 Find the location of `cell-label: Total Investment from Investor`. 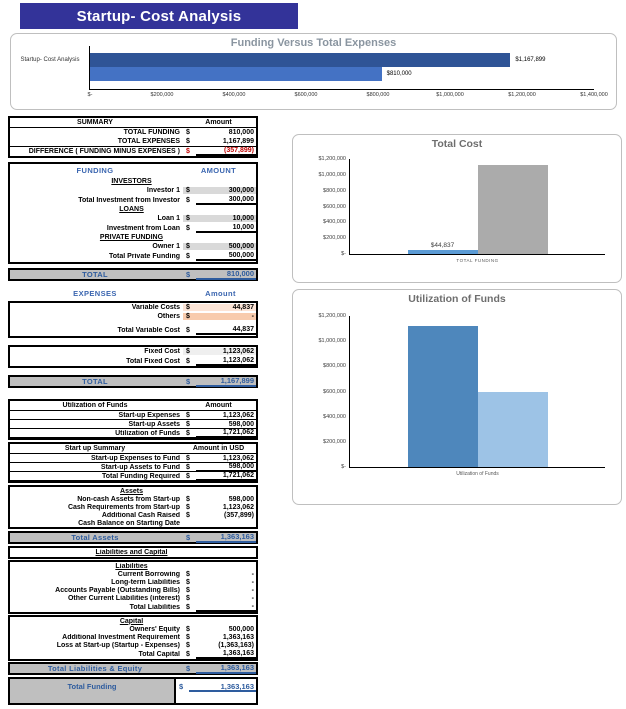

cell-label: Total Investment from Investor is located at coordinates (129, 200).